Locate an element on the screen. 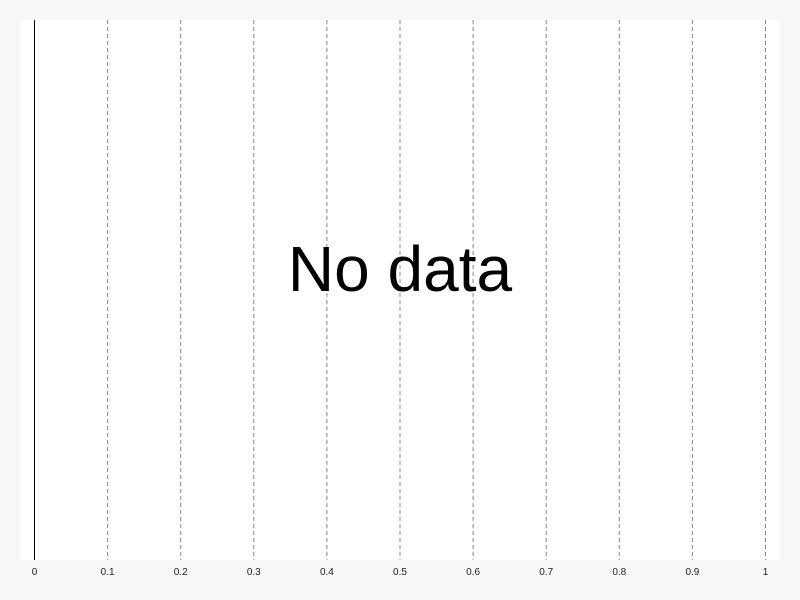  x-tick-label: 0.2 is located at coordinates (181, 572).